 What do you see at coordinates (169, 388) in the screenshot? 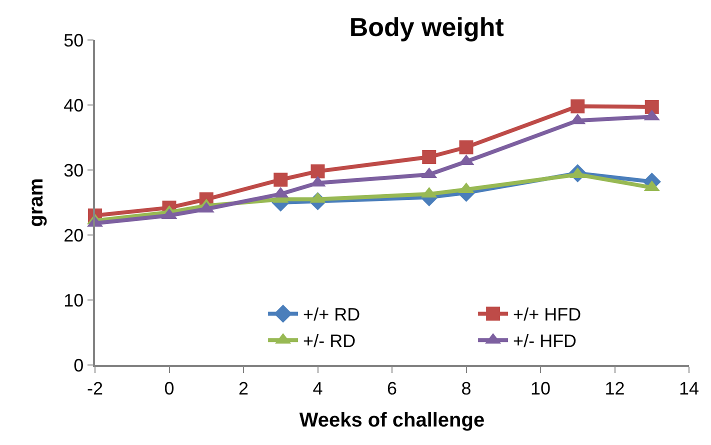
I see `x-tick-label: 0` at bounding box center [169, 388].